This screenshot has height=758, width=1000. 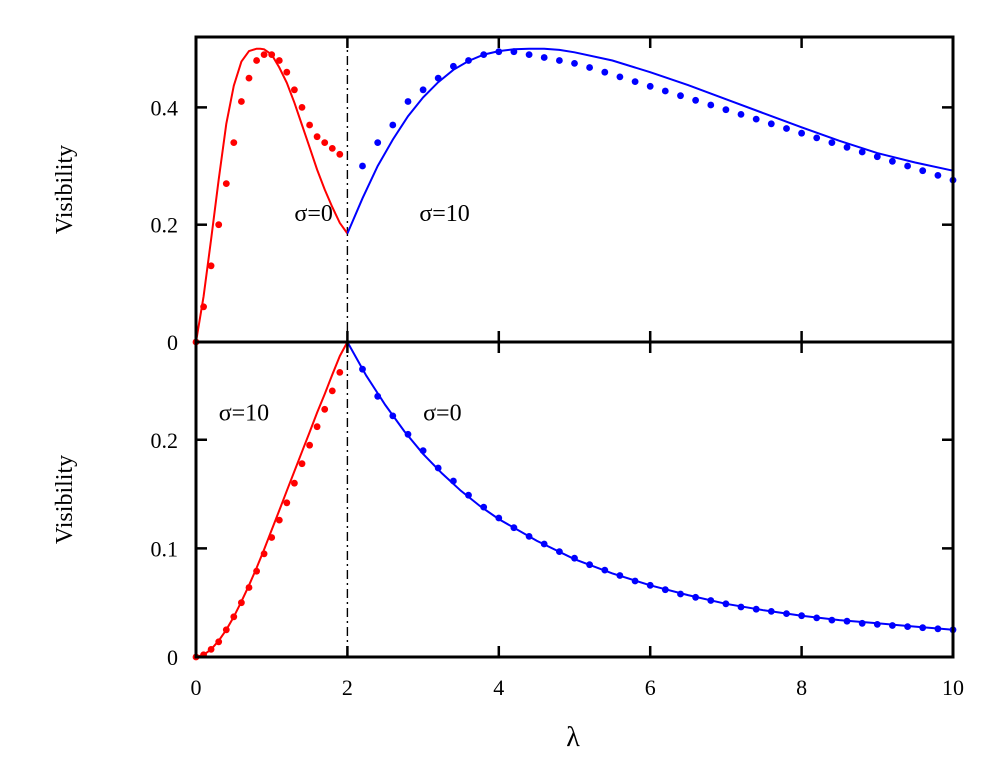 I want to click on top-y-tick-label: 0.2, so click(x=165, y=225).